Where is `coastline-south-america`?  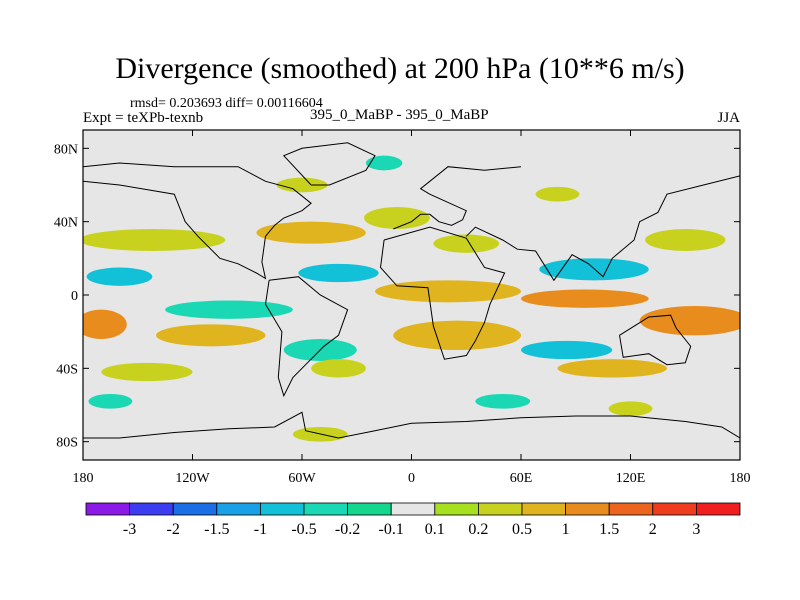
coastline-south-america is located at coordinates (306, 337).